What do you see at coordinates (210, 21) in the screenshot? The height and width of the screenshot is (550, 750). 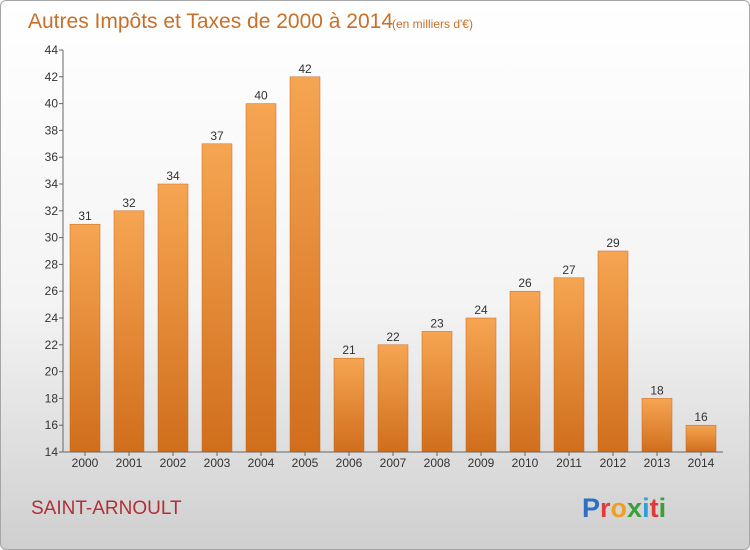 I see `chart-title: Autres Impôts et Taxes de 2000 à 2014` at bounding box center [210, 21].